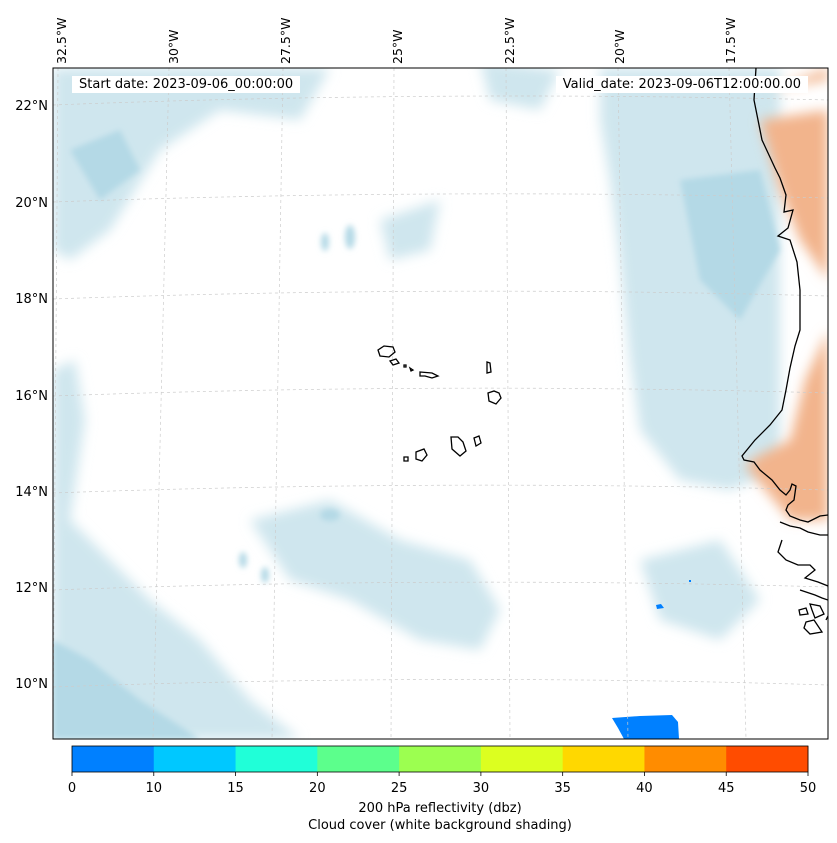 This screenshot has width=837, height=843. Describe the element at coordinates (72, 788) in the screenshot. I see `colorbar-tick-label: 0` at that location.